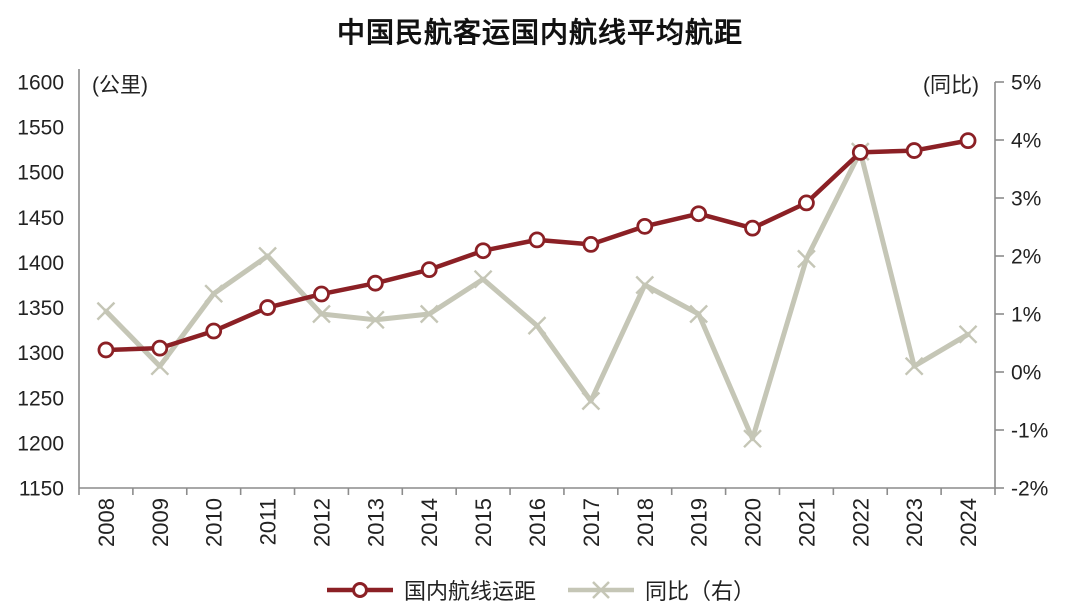  Describe the element at coordinates (359, 590) in the screenshot. I see `legend-line-circle-marker` at that location.